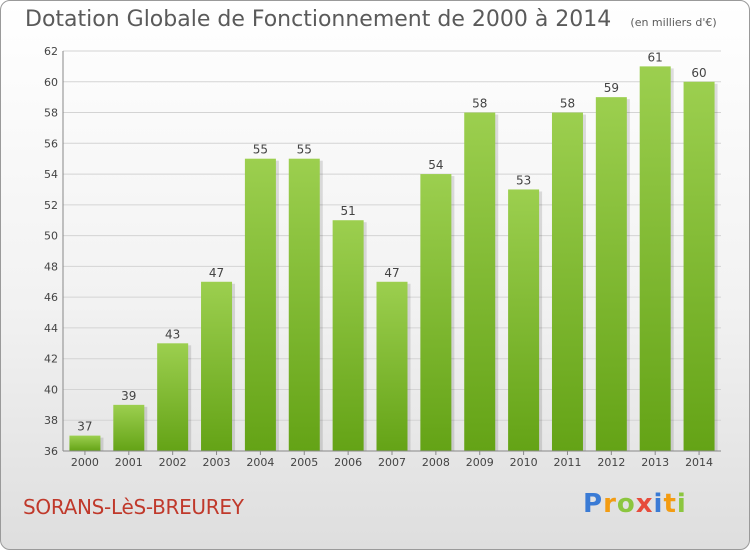  Describe the element at coordinates (51, 389) in the screenshot. I see `y-tick-label: 40` at that location.